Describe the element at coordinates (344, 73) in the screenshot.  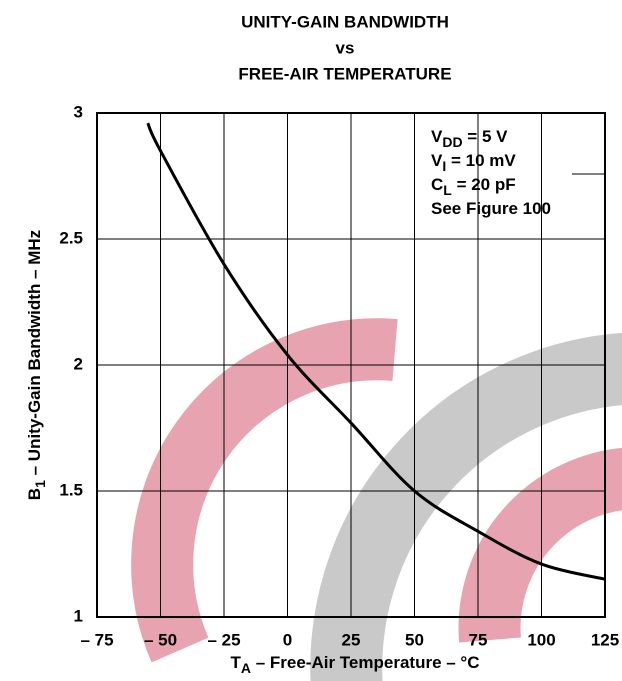
I see `chart-title: FREE-AIR TEMPERATURE` at that location.